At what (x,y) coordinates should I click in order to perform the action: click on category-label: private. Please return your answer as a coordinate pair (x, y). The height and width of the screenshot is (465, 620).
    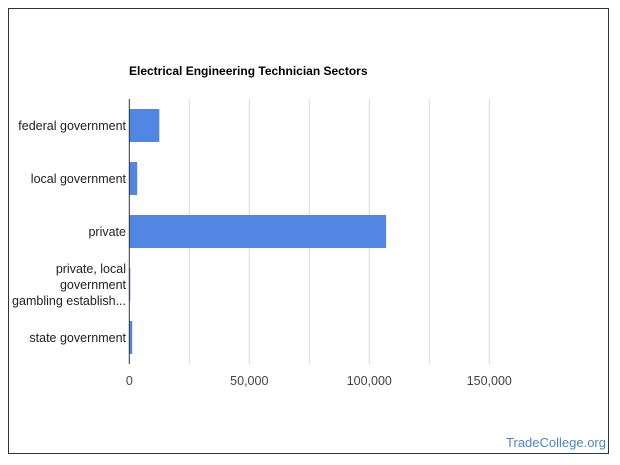
    Looking at the image, I should click on (107, 232).